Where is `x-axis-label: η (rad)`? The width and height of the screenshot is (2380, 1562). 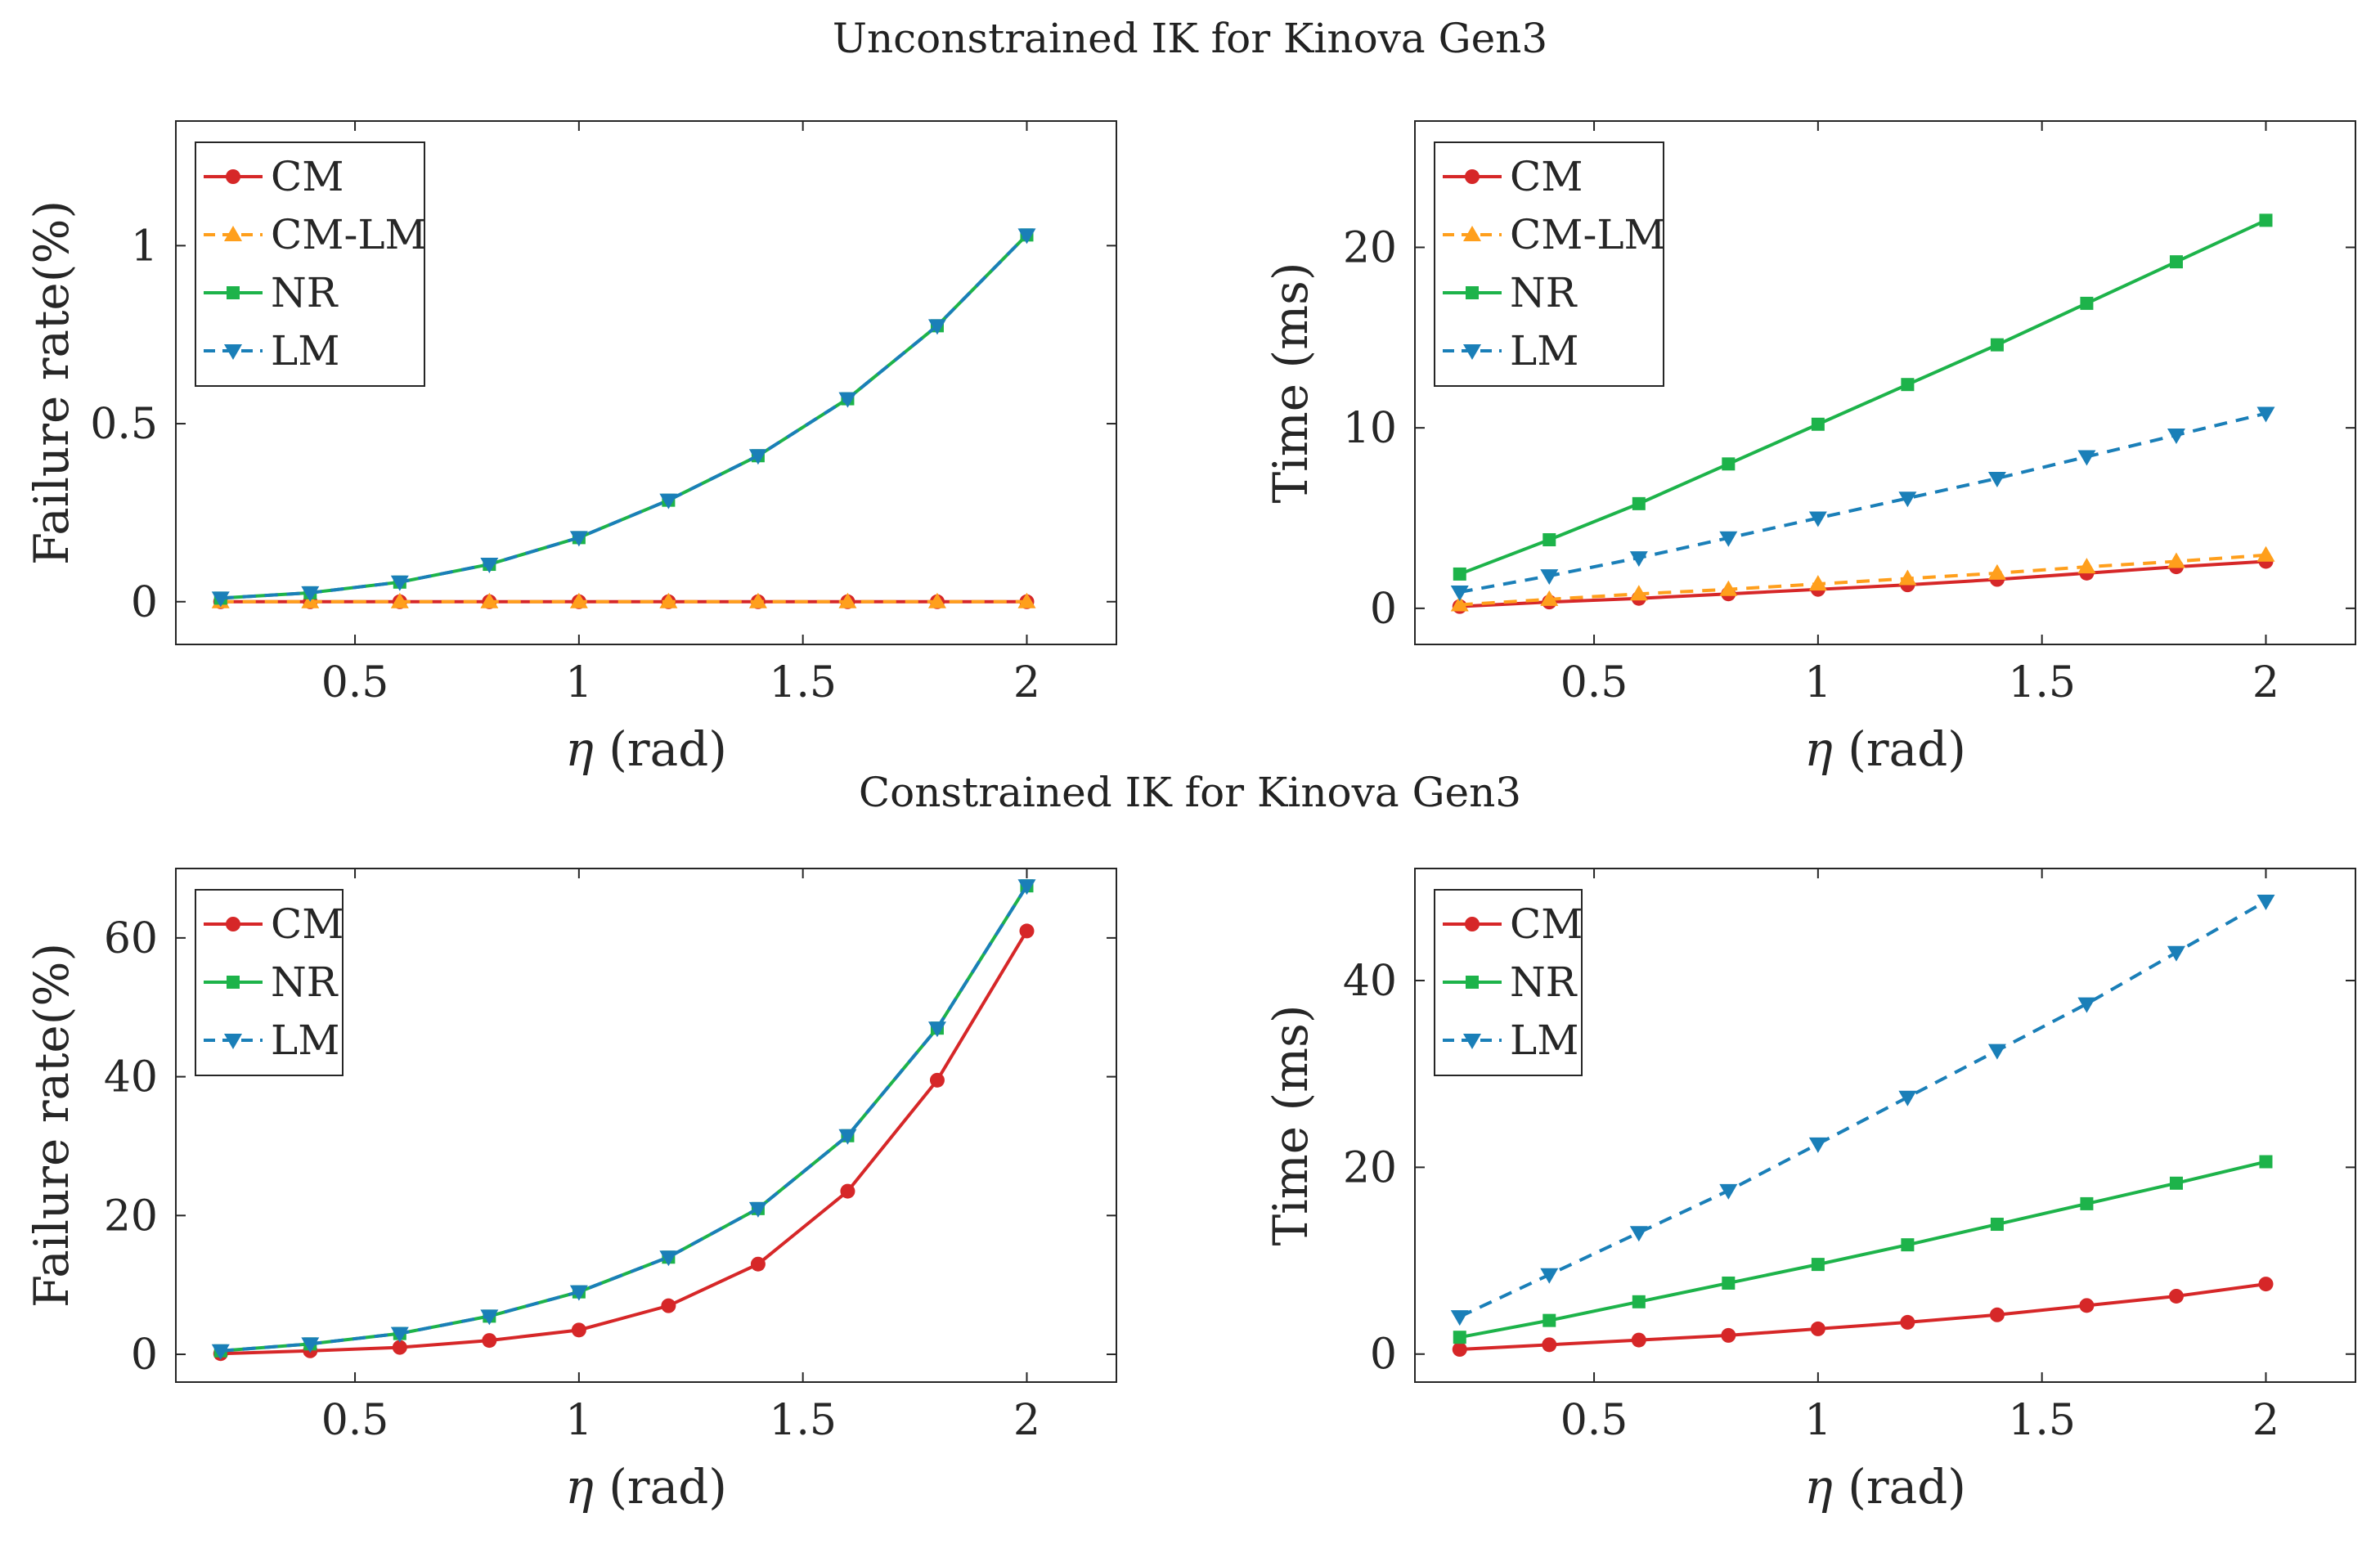
x-axis-label: η (rad) is located at coordinates (646, 1487).